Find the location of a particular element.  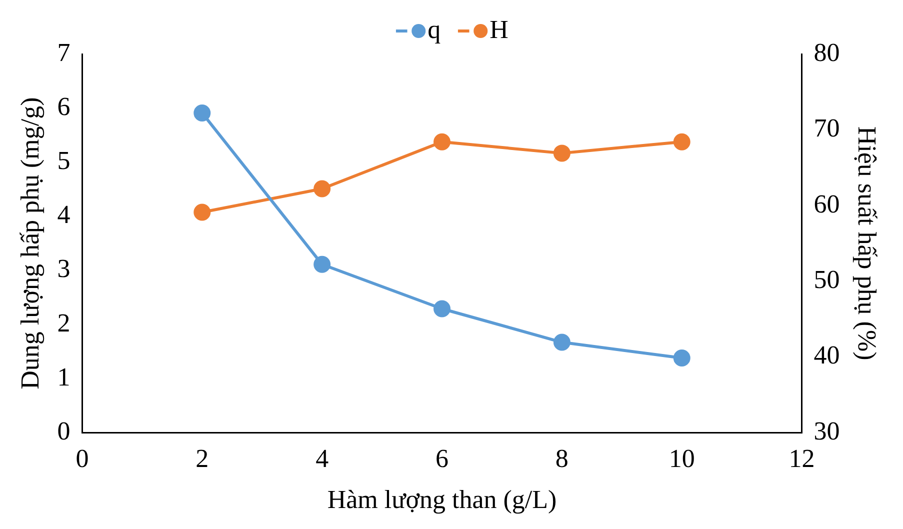

y-tick-label: 5 is located at coordinates (63, 160).